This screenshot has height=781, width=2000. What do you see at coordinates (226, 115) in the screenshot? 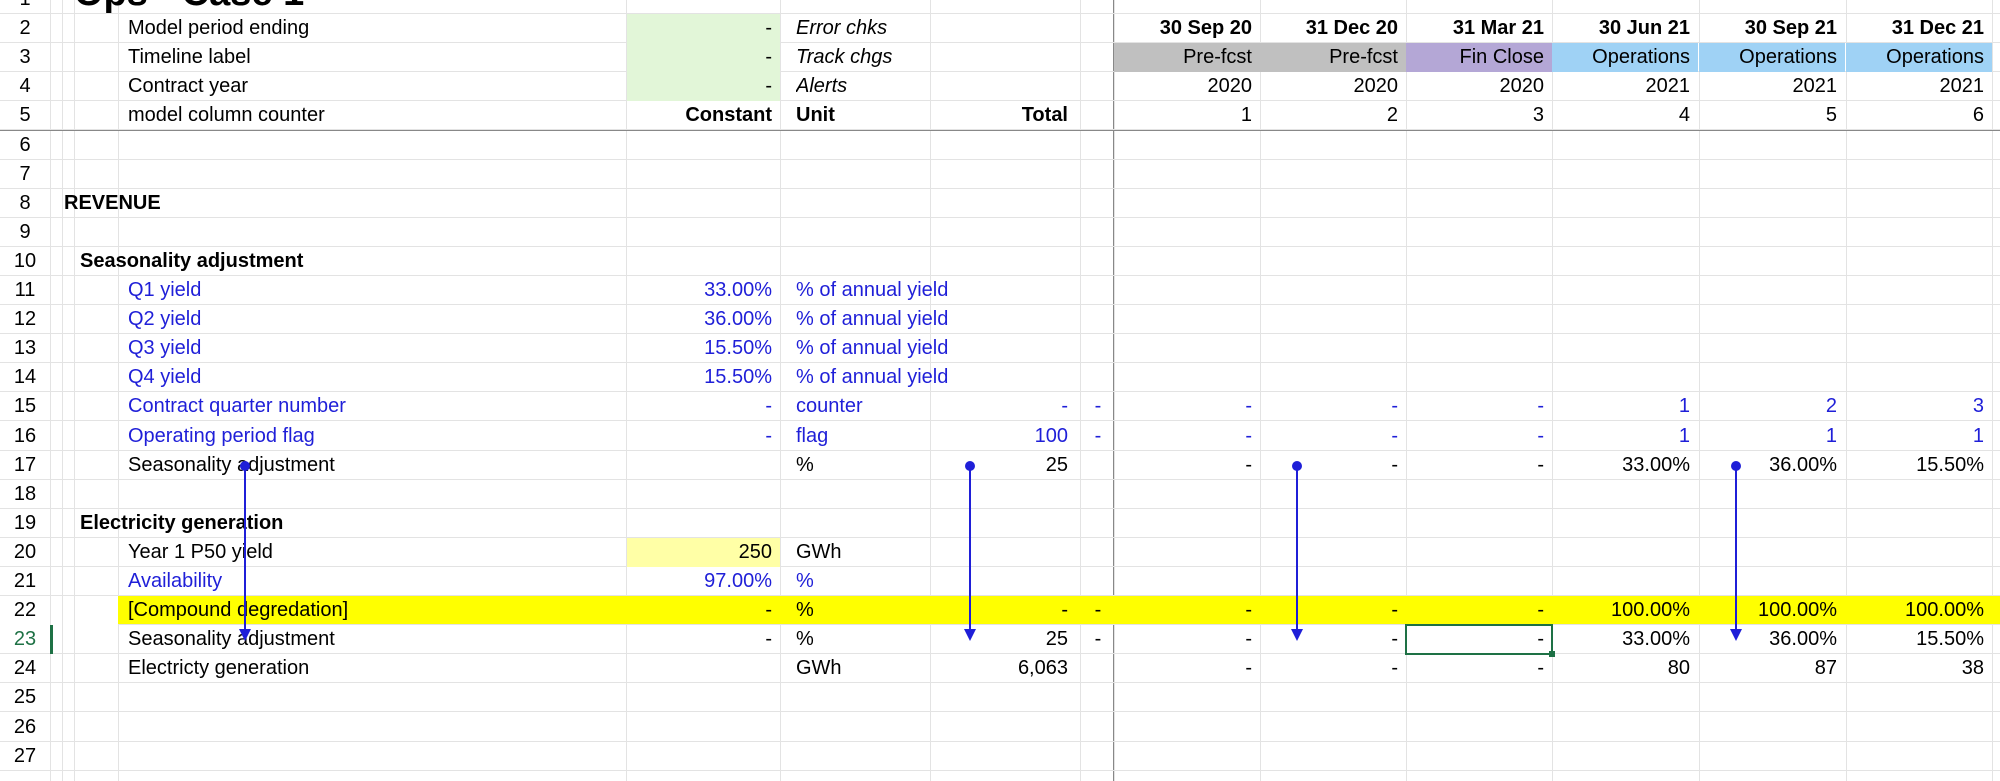
I see `row-label: model column counter` at bounding box center [226, 115].